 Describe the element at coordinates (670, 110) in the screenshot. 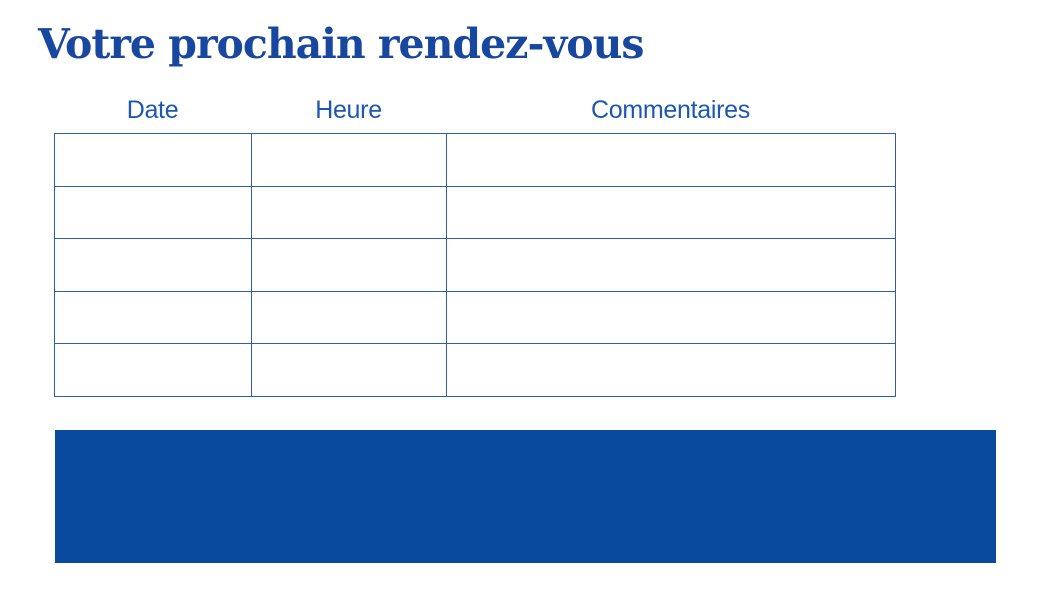

I see `column-header-commentaires: Commentaires` at that location.